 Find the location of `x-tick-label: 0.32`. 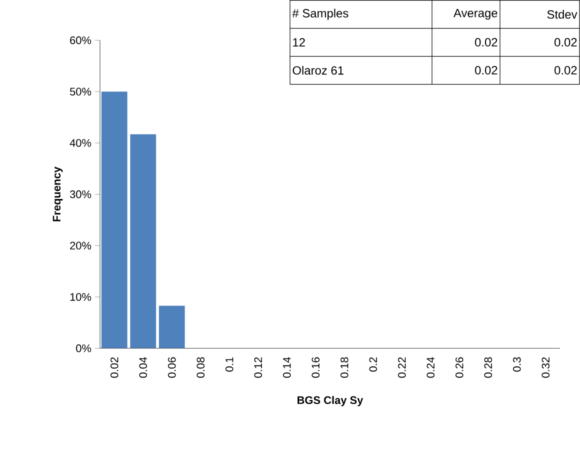

x-tick-label: 0.32 is located at coordinates (546, 367).